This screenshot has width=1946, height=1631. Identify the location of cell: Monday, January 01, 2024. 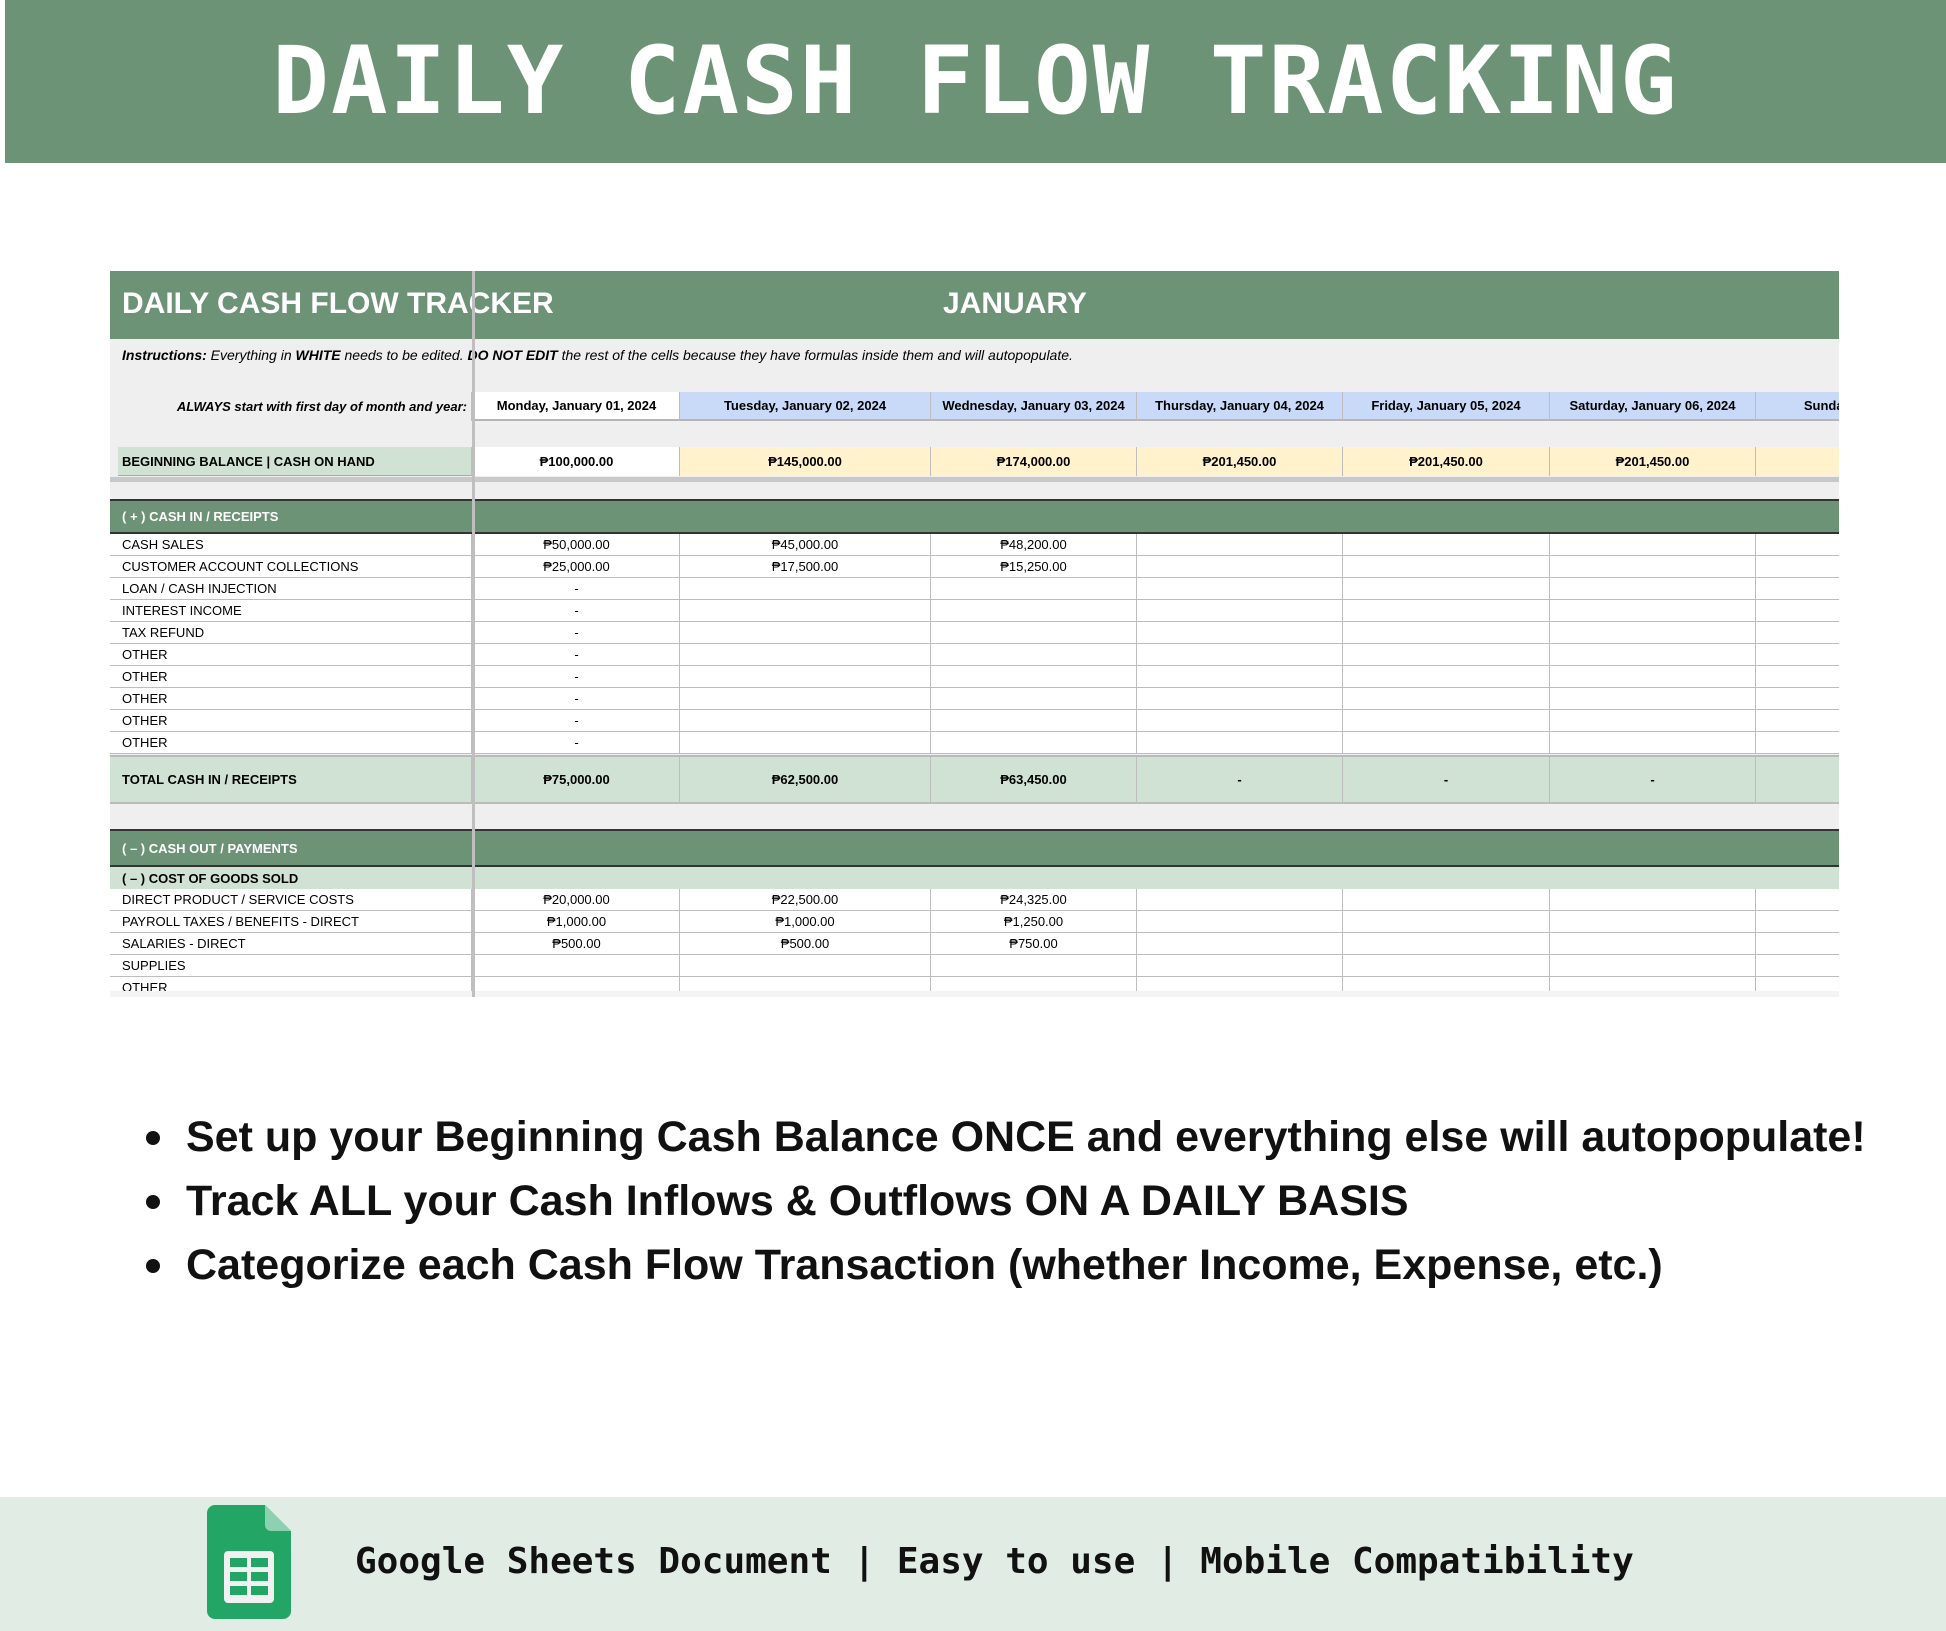
(577, 406).